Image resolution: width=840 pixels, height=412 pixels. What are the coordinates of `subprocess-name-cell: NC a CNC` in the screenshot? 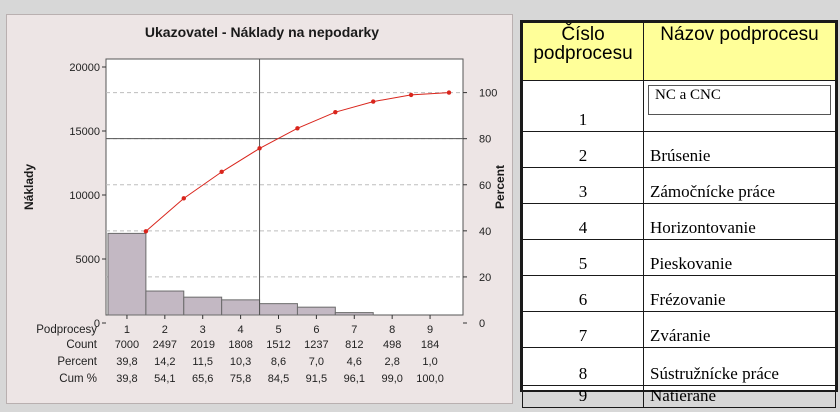 It's located at (739, 106).